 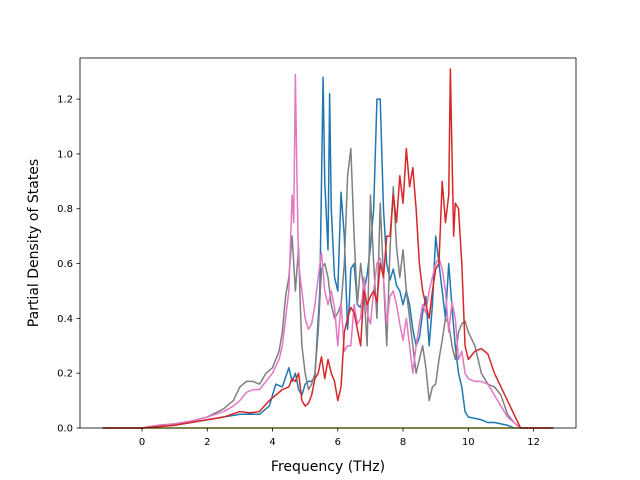 What do you see at coordinates (272, 442) in the screenshot?
I see `x-tick-label: 4` at bounding box center [272, 442].